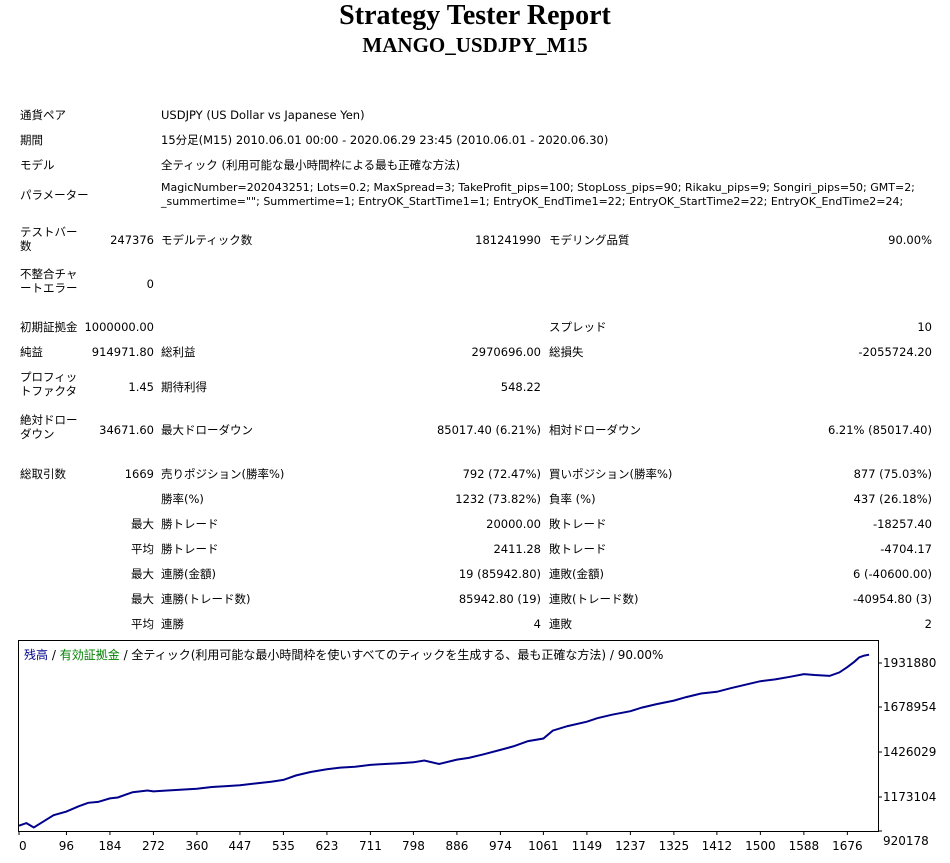 The width and height of the screenshot is (950, 863). Describe the element at coordinates (153, 846) in the screenshot. I see `x-tick-label: 272` at that location.